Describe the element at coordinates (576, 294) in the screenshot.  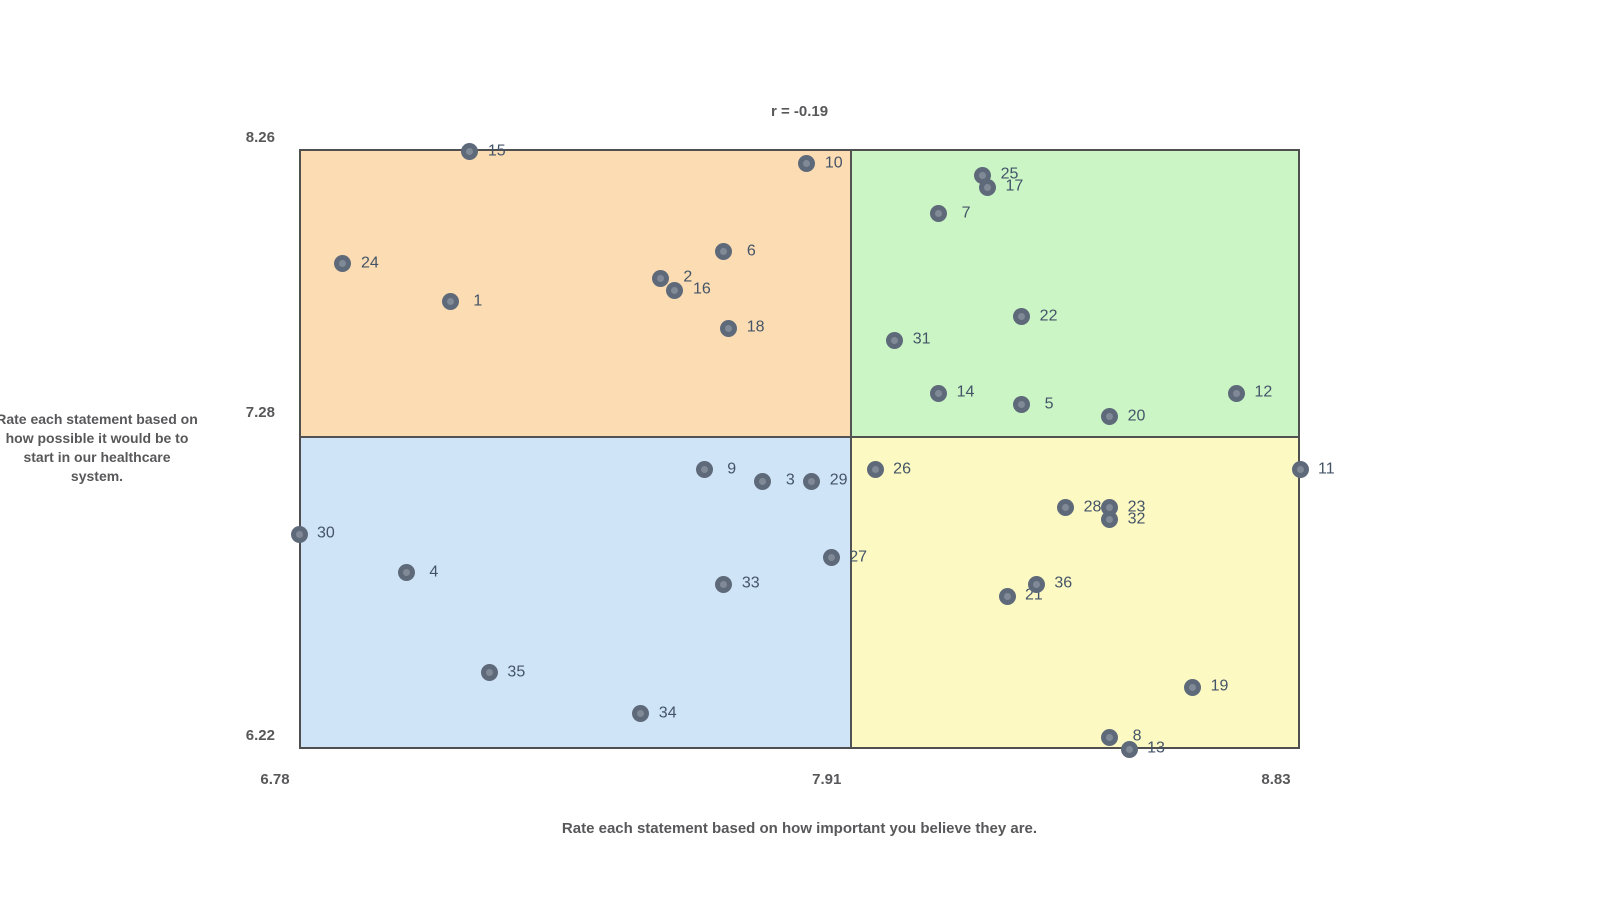
I see `quadrant-top-left` at that location.